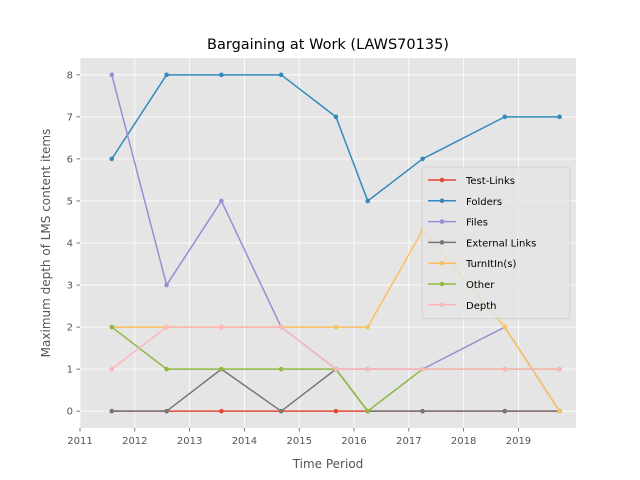 Image resolution: width=640 pixels, height=480 pixels. What do you see at coordinates (463, 441) in the screenshot?
I see `x-tick-label: 2018` at bounding box center [463, 441].